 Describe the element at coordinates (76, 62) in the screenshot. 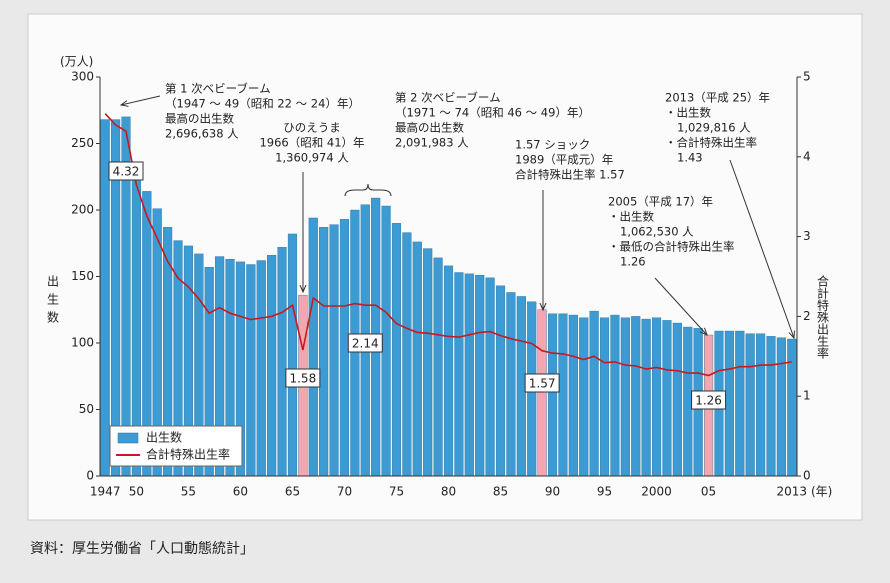

I see `y-unit: (万人)` at that location.